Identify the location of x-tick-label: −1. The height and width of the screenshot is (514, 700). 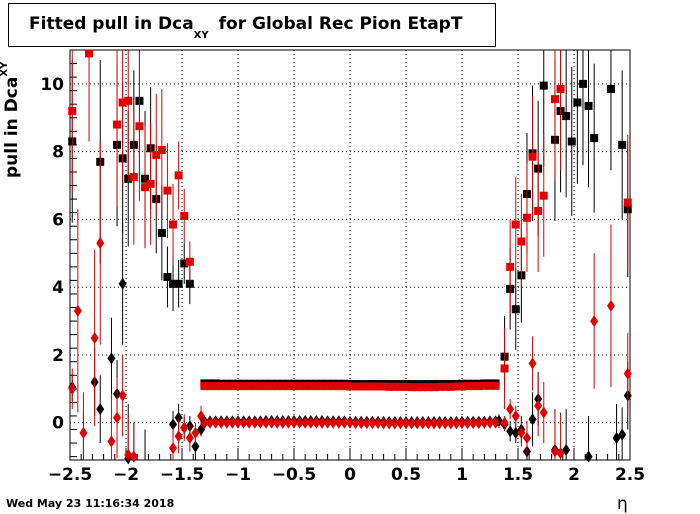
(238, 475).